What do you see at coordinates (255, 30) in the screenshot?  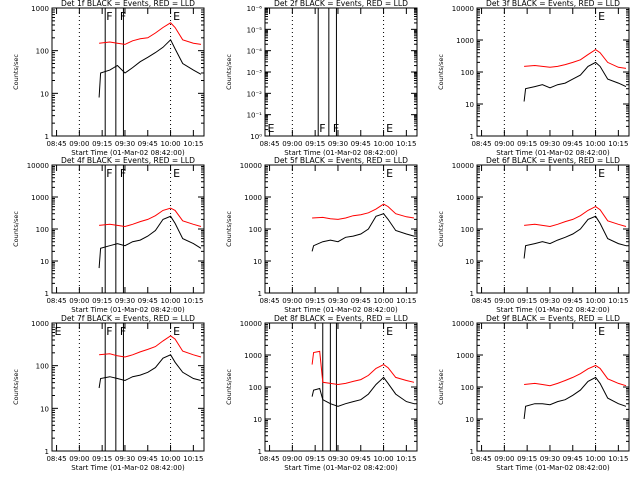 I see `y-tick-label: 10⁻⁵` at bounding box center [255, 30].